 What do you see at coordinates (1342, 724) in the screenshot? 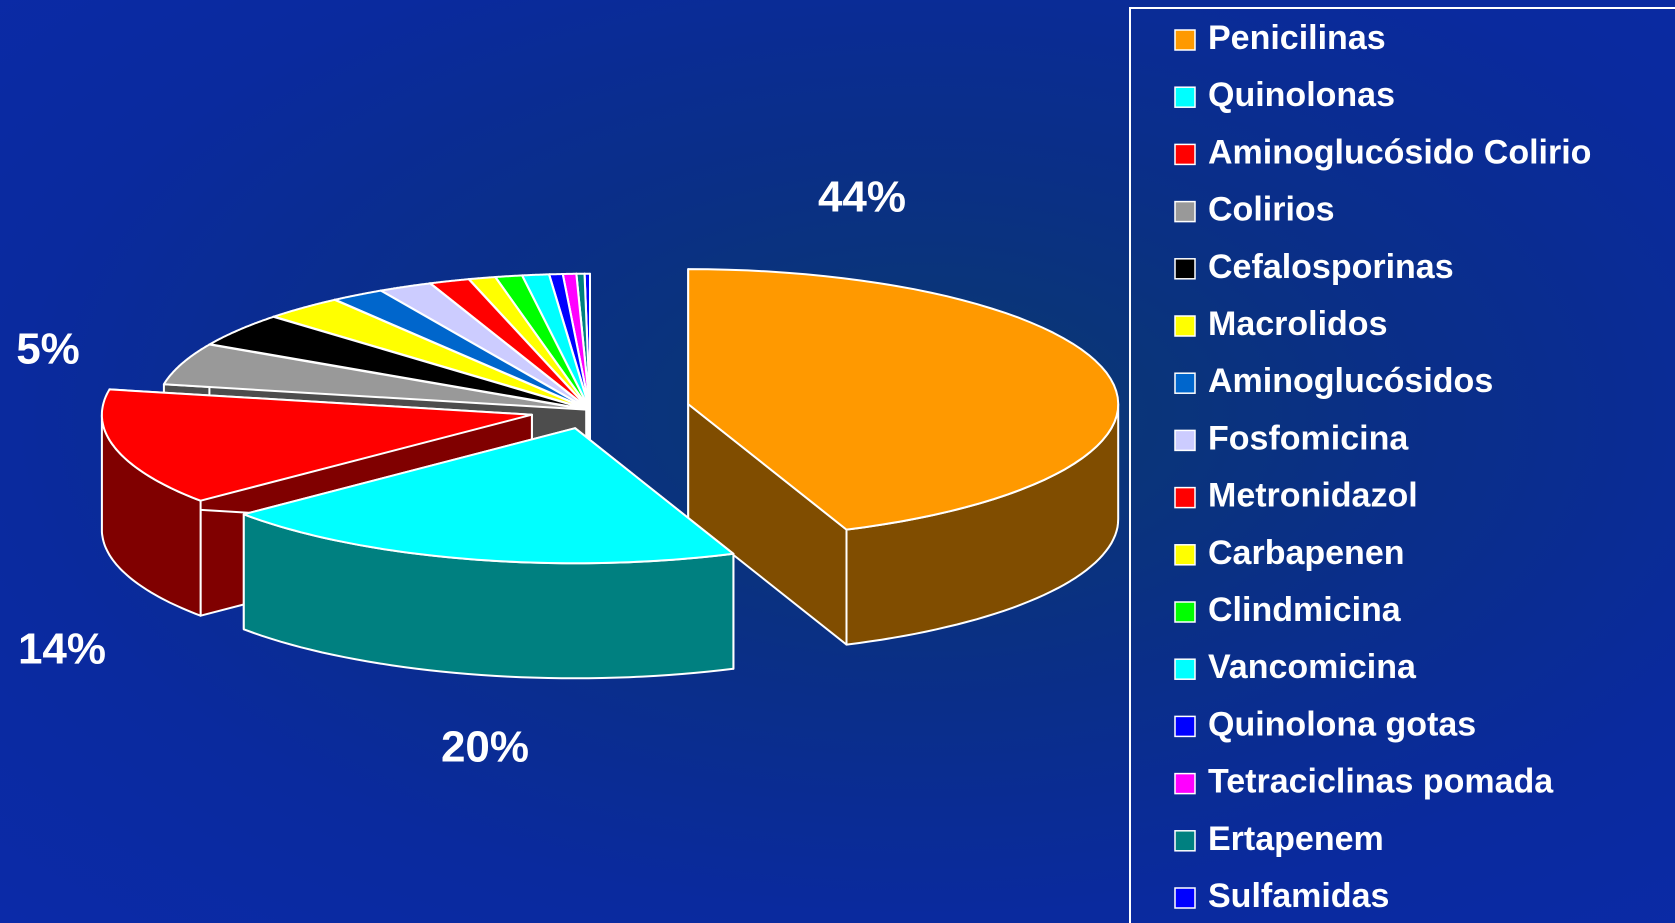
I see `legend-label: Quinolona gotas` at bounding box center [1342, 724].